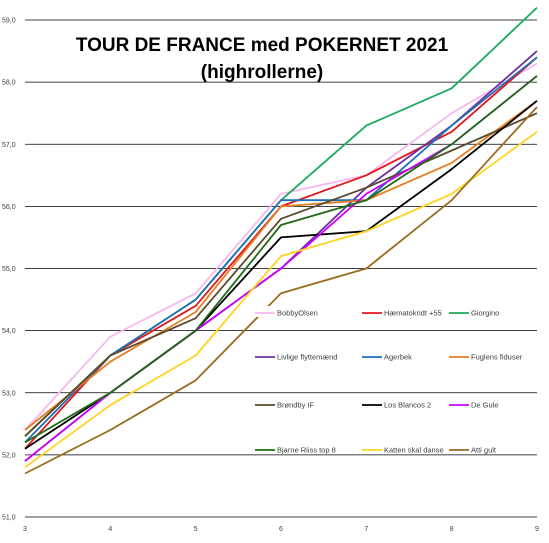 The image size is (549, 543). I want to click on x-axis-tick-labels: 3 4 5 6 7 8 9, so click(281, 529).